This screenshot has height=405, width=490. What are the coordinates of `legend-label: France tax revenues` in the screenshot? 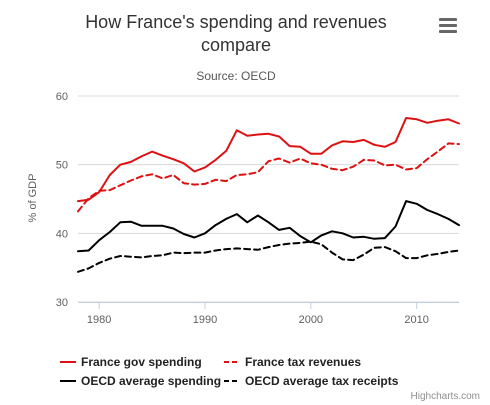 It's located at (303, 362).